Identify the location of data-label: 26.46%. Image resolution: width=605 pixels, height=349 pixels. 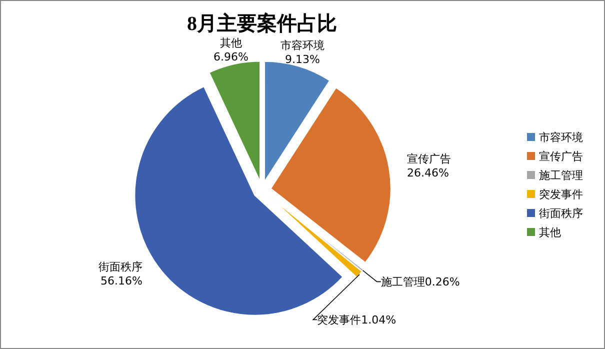
(428, 173).